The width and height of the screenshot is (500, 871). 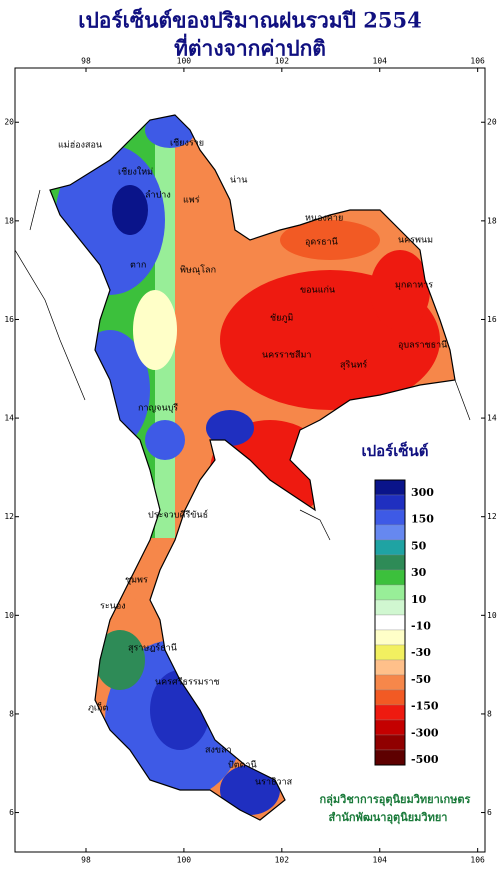 I want to click on province-label: อุดรธานี, so click(x=321, y=242).